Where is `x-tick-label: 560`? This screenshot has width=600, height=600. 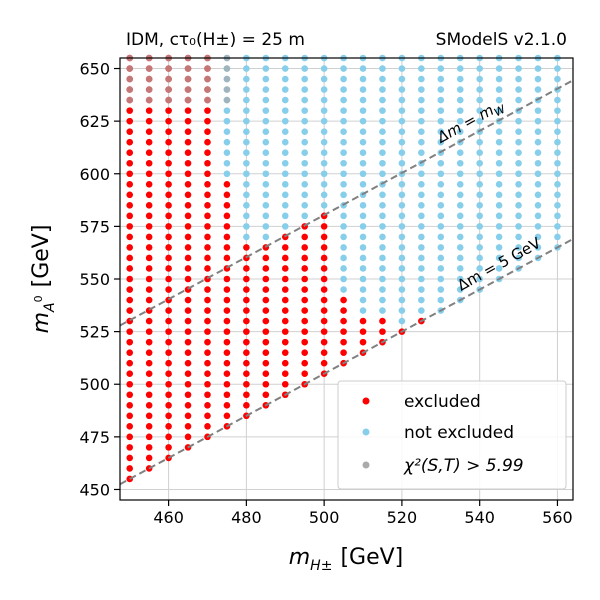 x-tick-label: 560 is located at coordinates (557, 517).